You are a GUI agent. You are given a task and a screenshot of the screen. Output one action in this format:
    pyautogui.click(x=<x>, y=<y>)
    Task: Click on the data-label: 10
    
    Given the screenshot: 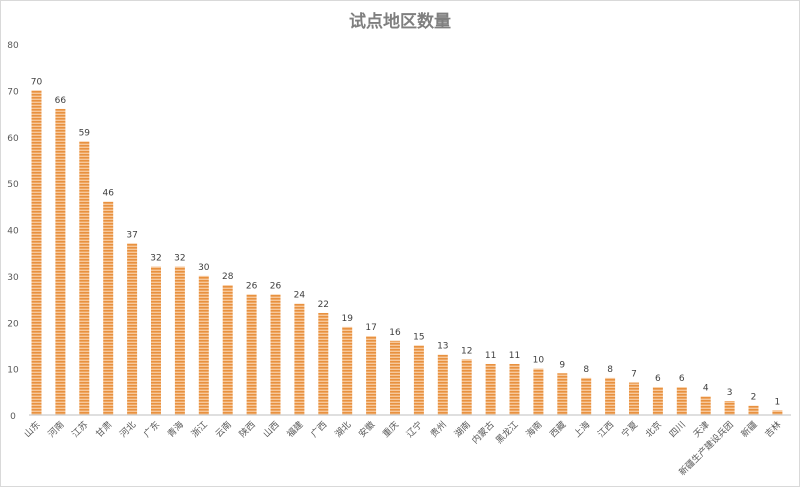 What is the action you would take?
    pyautogui.click(x=539, y=361)
    